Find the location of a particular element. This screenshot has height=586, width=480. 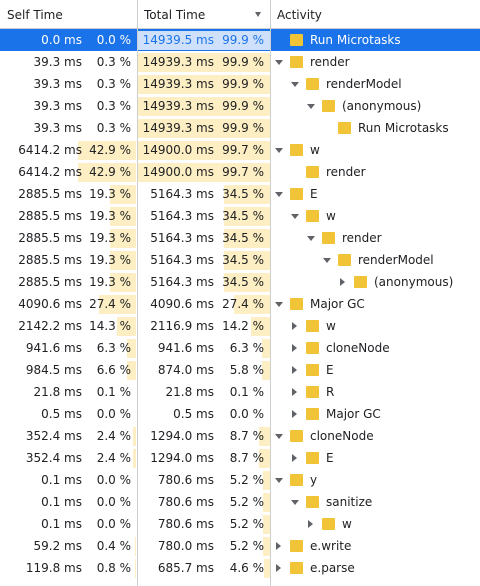

table-row: 21.8 ms 0.1 % 21.8 ms 0.1 % R is located at coordinates (240, 392).